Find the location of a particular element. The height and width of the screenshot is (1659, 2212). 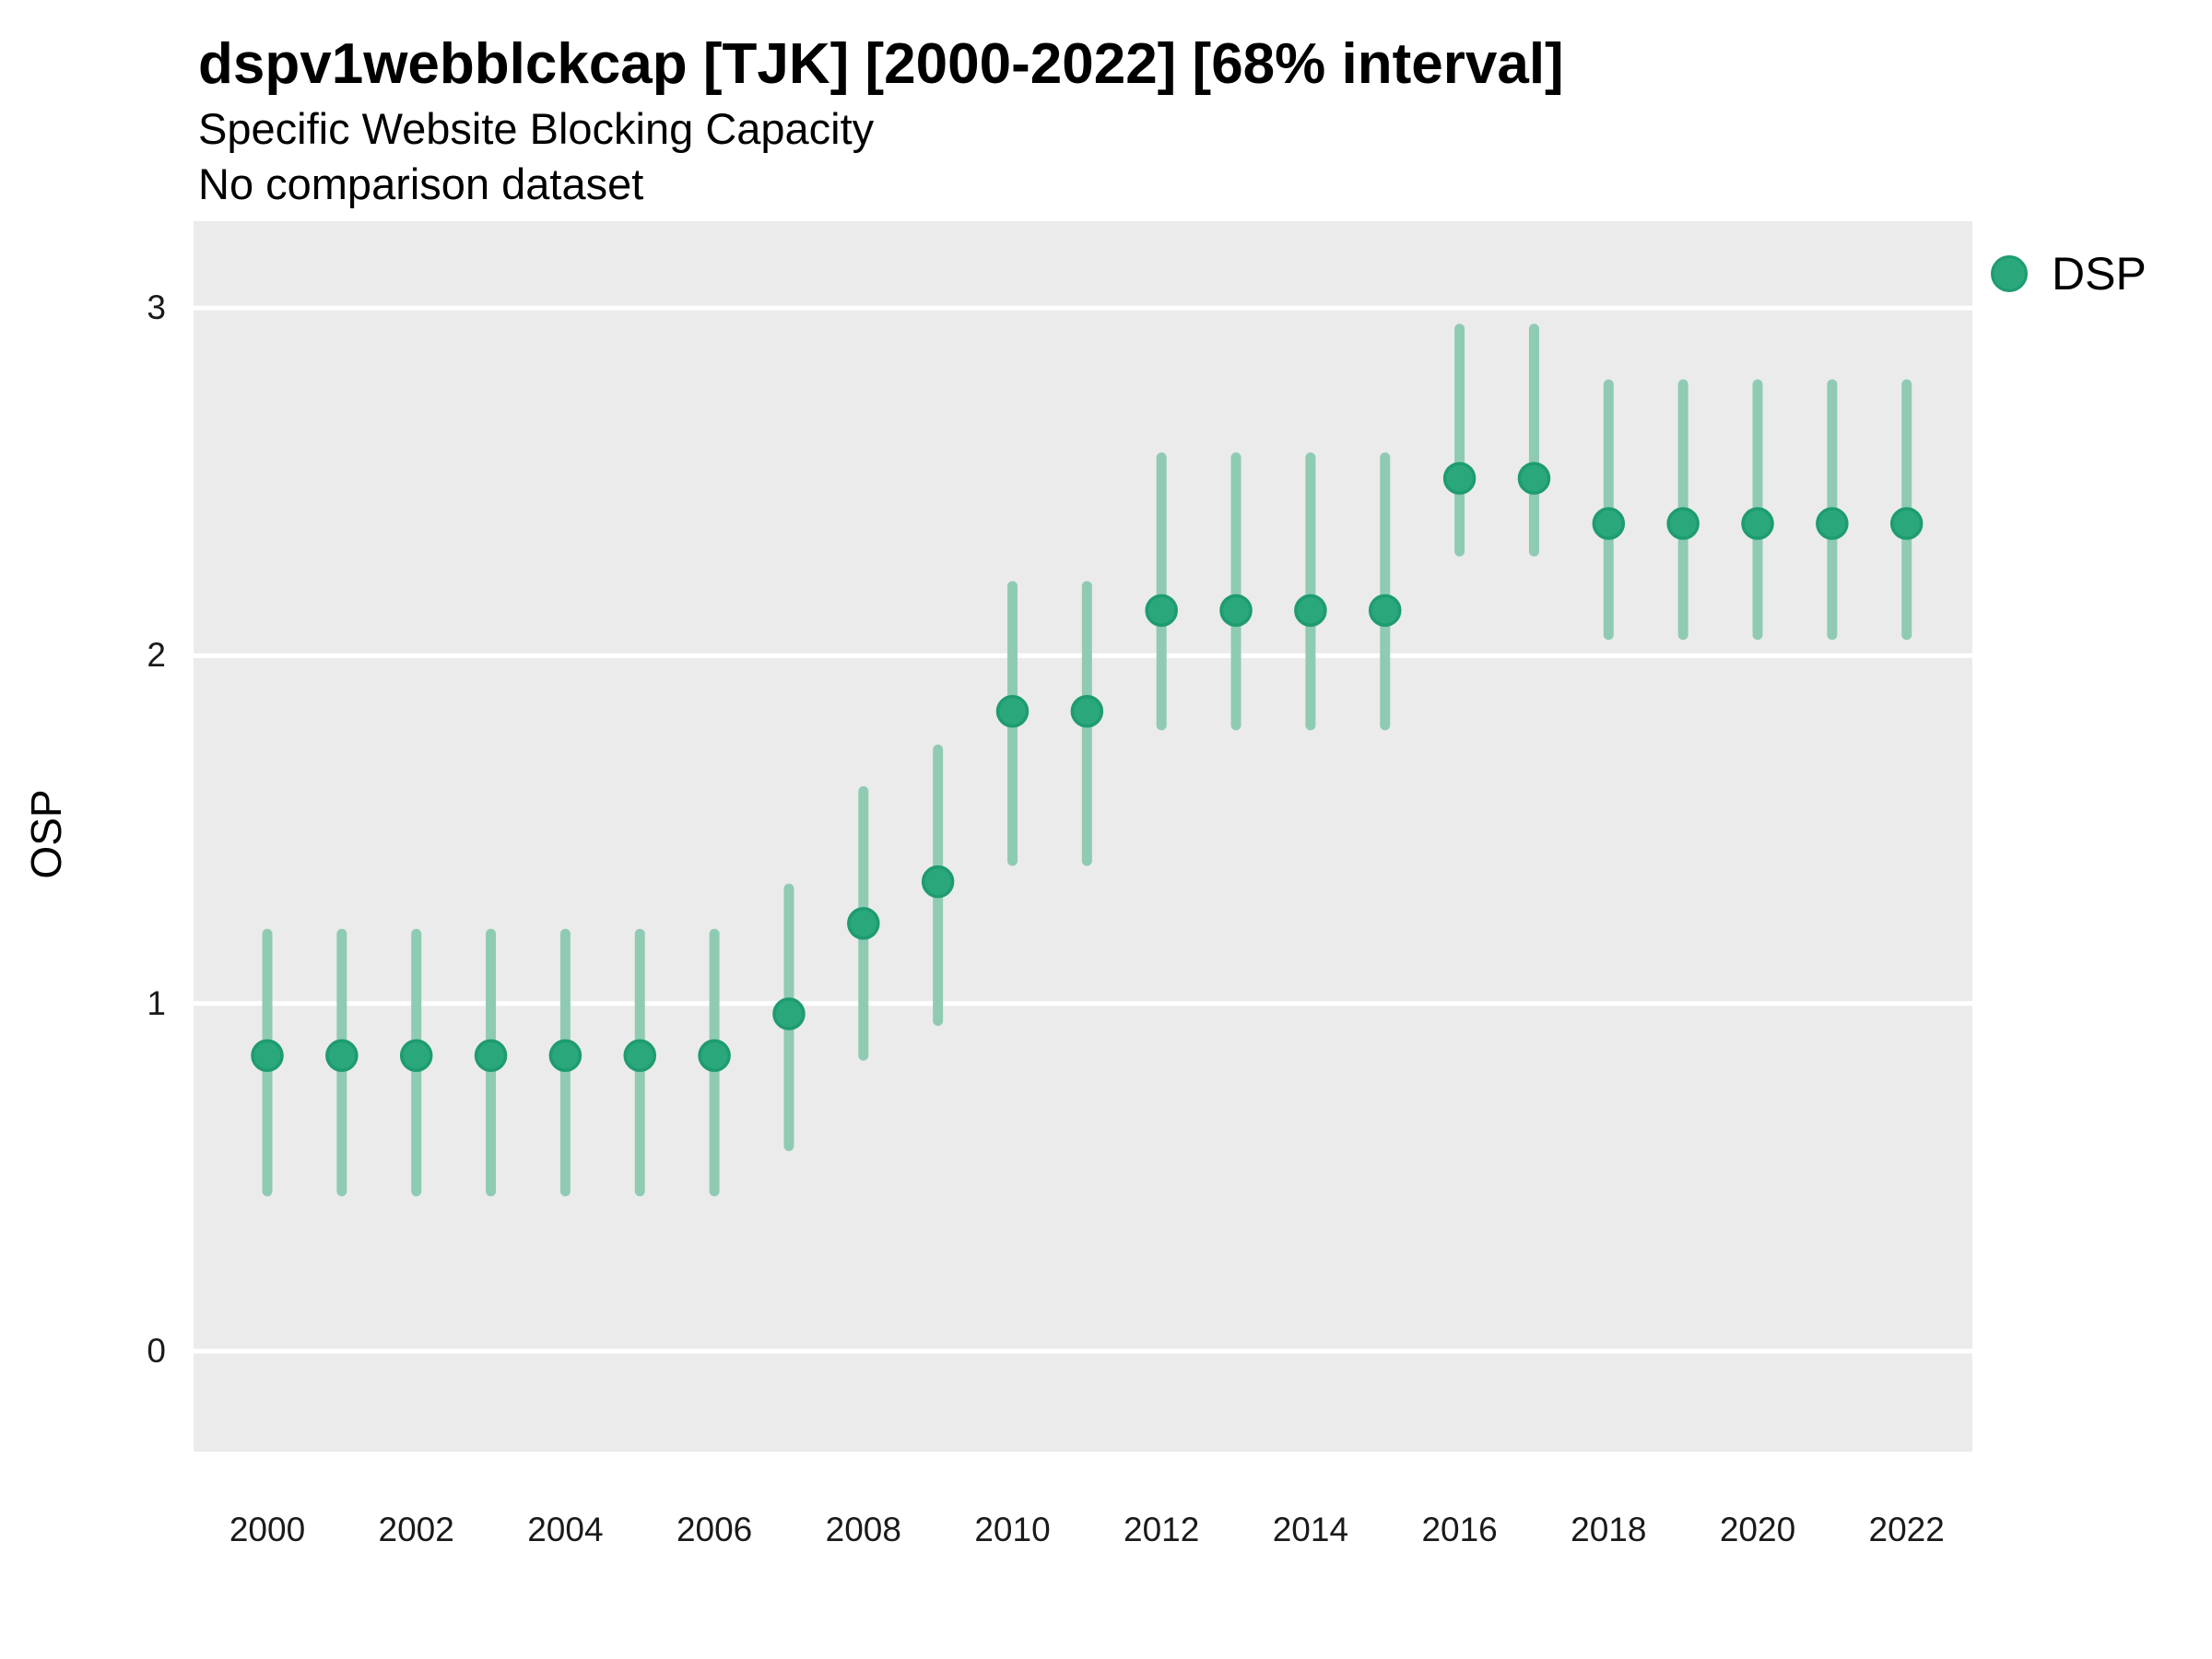

point-2007 is located at coordinates (789, 1013).